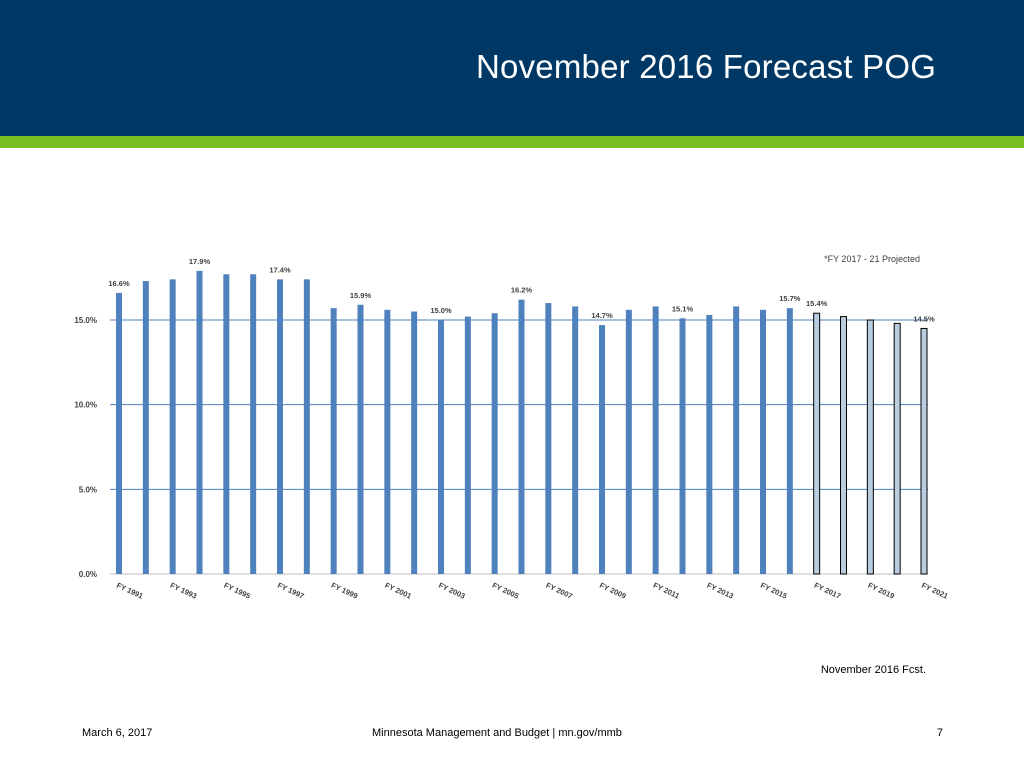 The image size is (1024, 768). I want to click on data-label: 15.9%, so click(361, 295).